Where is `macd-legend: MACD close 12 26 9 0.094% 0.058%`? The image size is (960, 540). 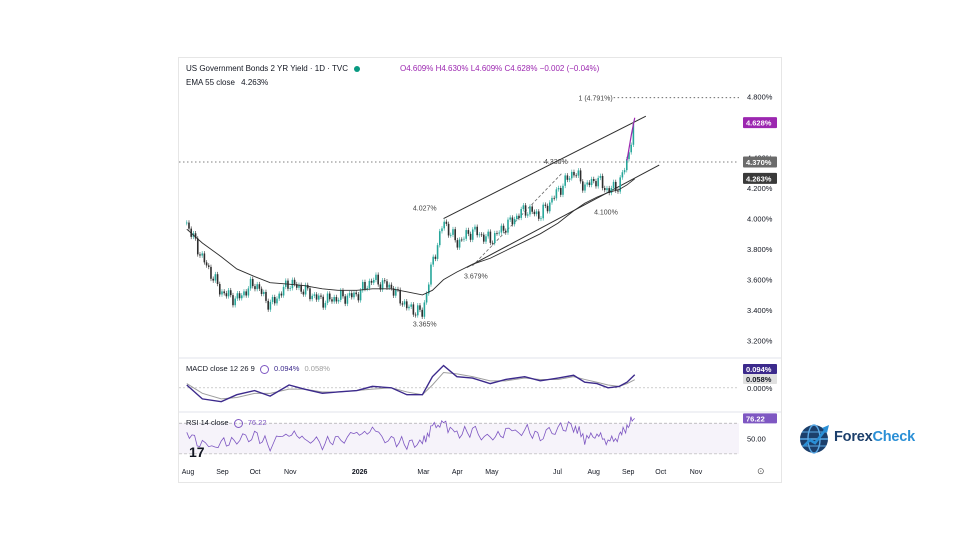 macd-legend: MACD close 12 26 9 0.094% 0.058% is located at coordinates (258, 369).